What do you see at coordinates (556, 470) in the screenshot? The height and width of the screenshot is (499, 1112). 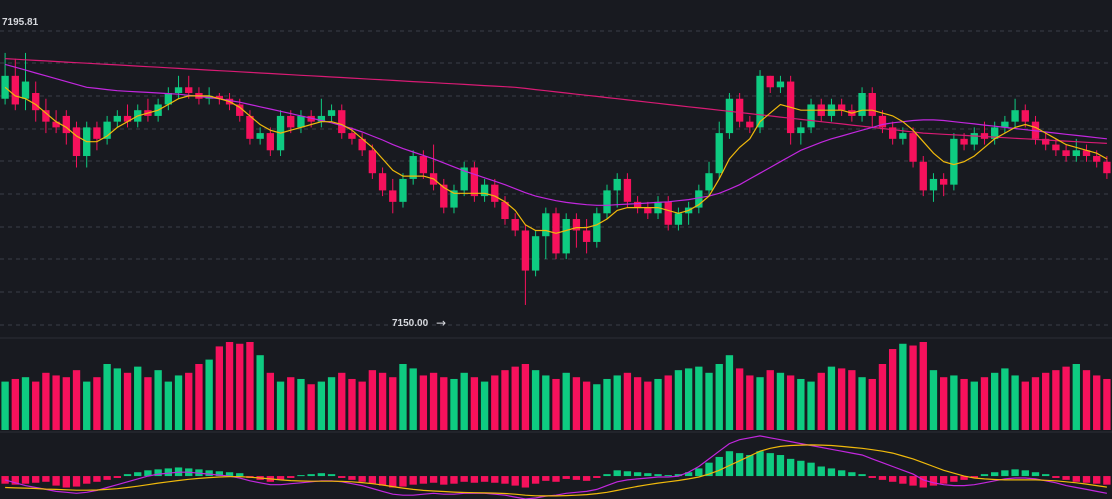 I see `macd-dea-line` at bounding box center [556, 470].